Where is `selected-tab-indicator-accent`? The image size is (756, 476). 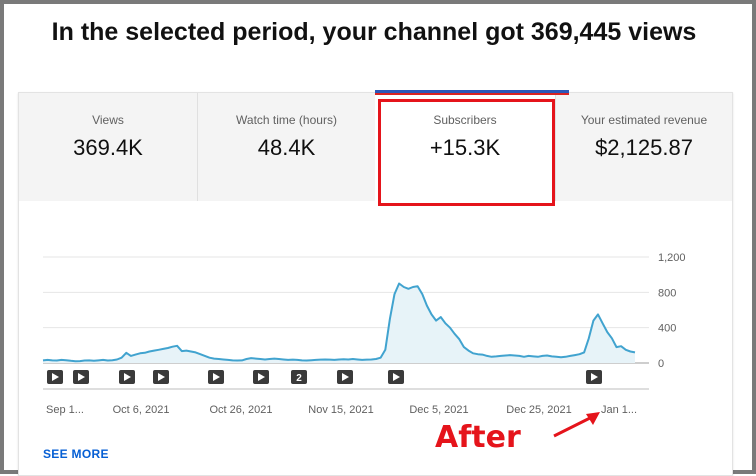 selected-tab-indicator-accent is located at coordinates (472, 94).